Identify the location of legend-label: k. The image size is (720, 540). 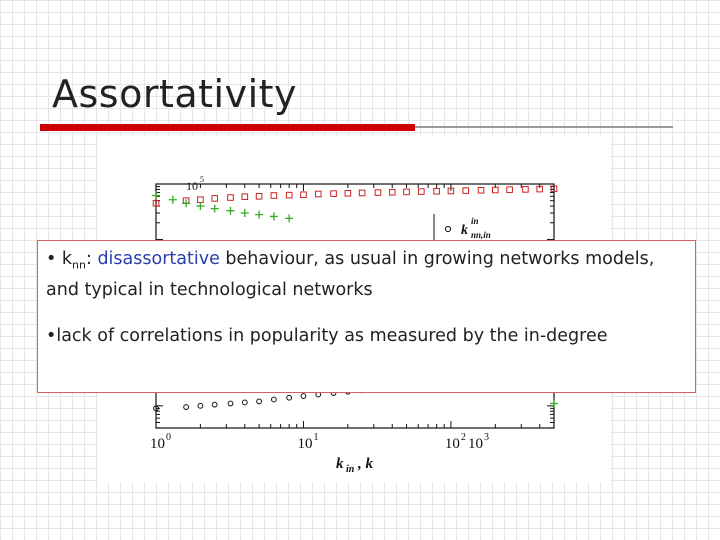
(464, 230).